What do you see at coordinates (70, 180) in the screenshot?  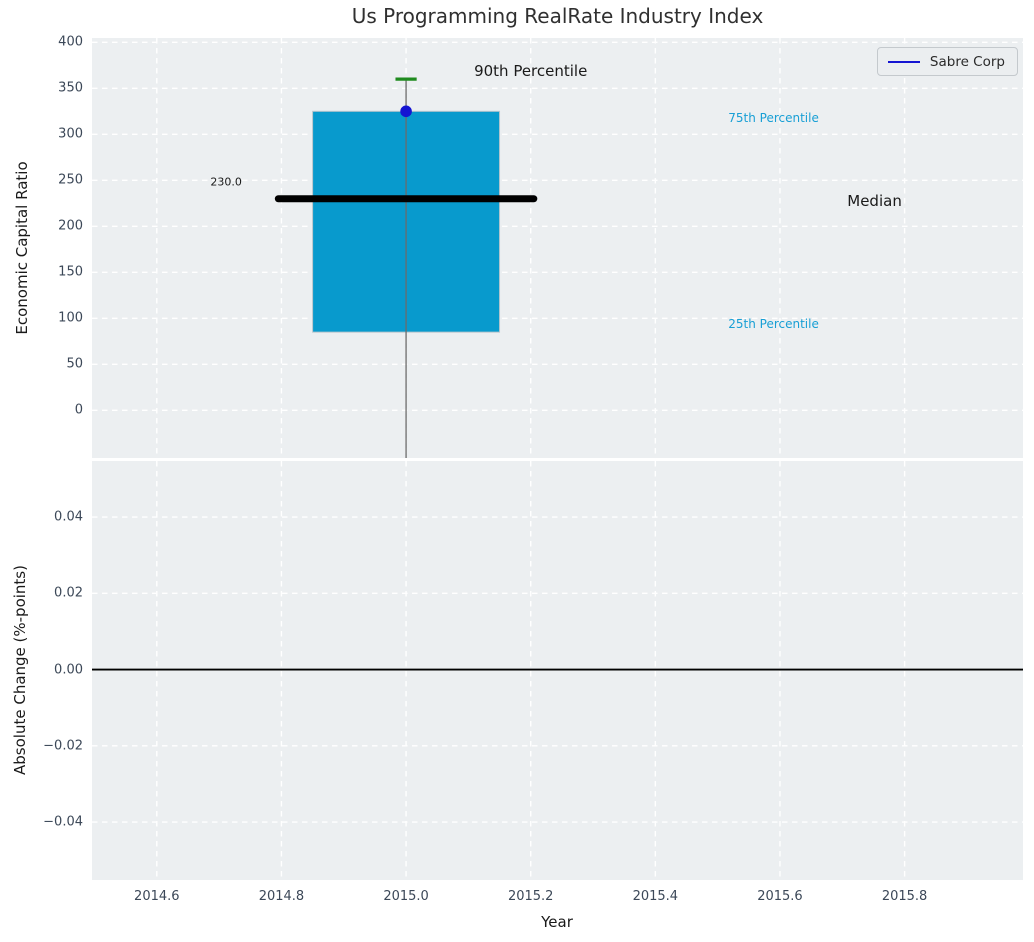 I see `y-tick-label: 250` at bounding box center [70, 180].